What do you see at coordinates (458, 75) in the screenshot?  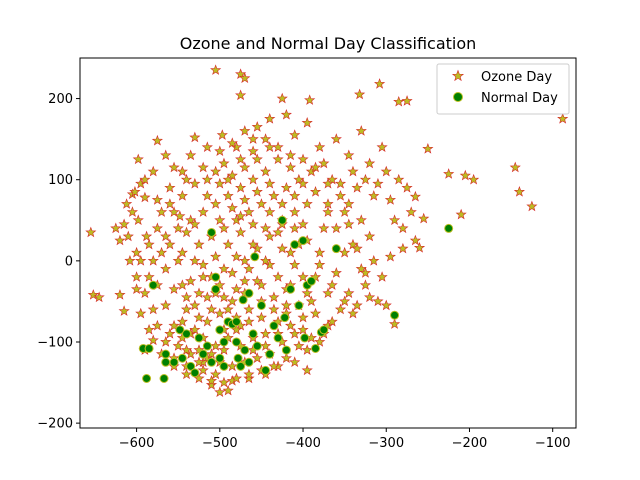 I see `legend-star-icon` at bounding box center [458, 75].